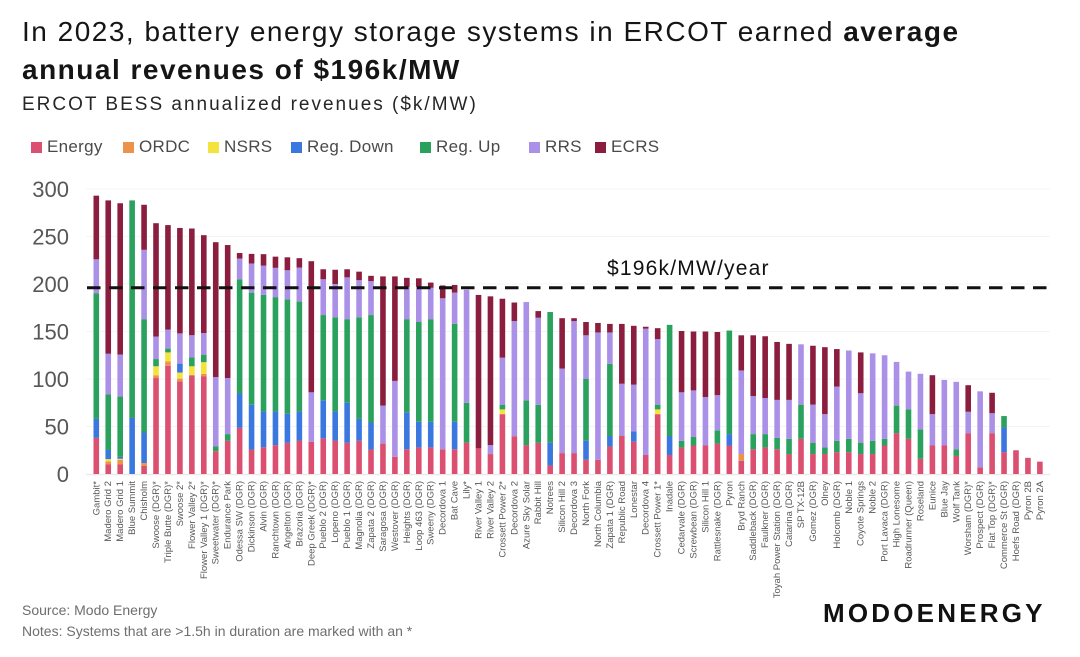  I want to click on svg-text: Pyron 2A, so click(1040, 500).